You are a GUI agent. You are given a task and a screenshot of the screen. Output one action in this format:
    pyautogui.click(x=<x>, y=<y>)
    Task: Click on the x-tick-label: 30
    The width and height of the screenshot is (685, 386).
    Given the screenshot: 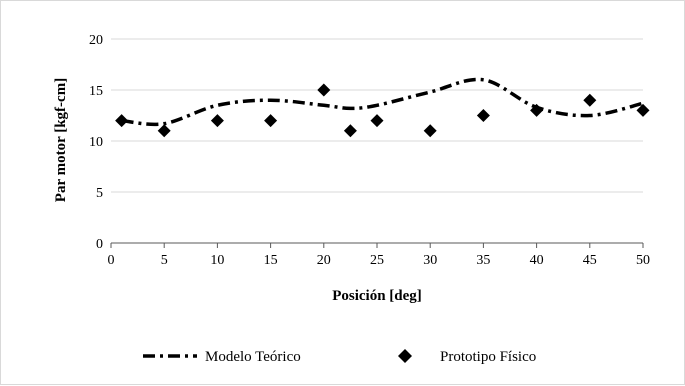 What is the action you would take?
    pyautogui.click(x=430, y=260)
    